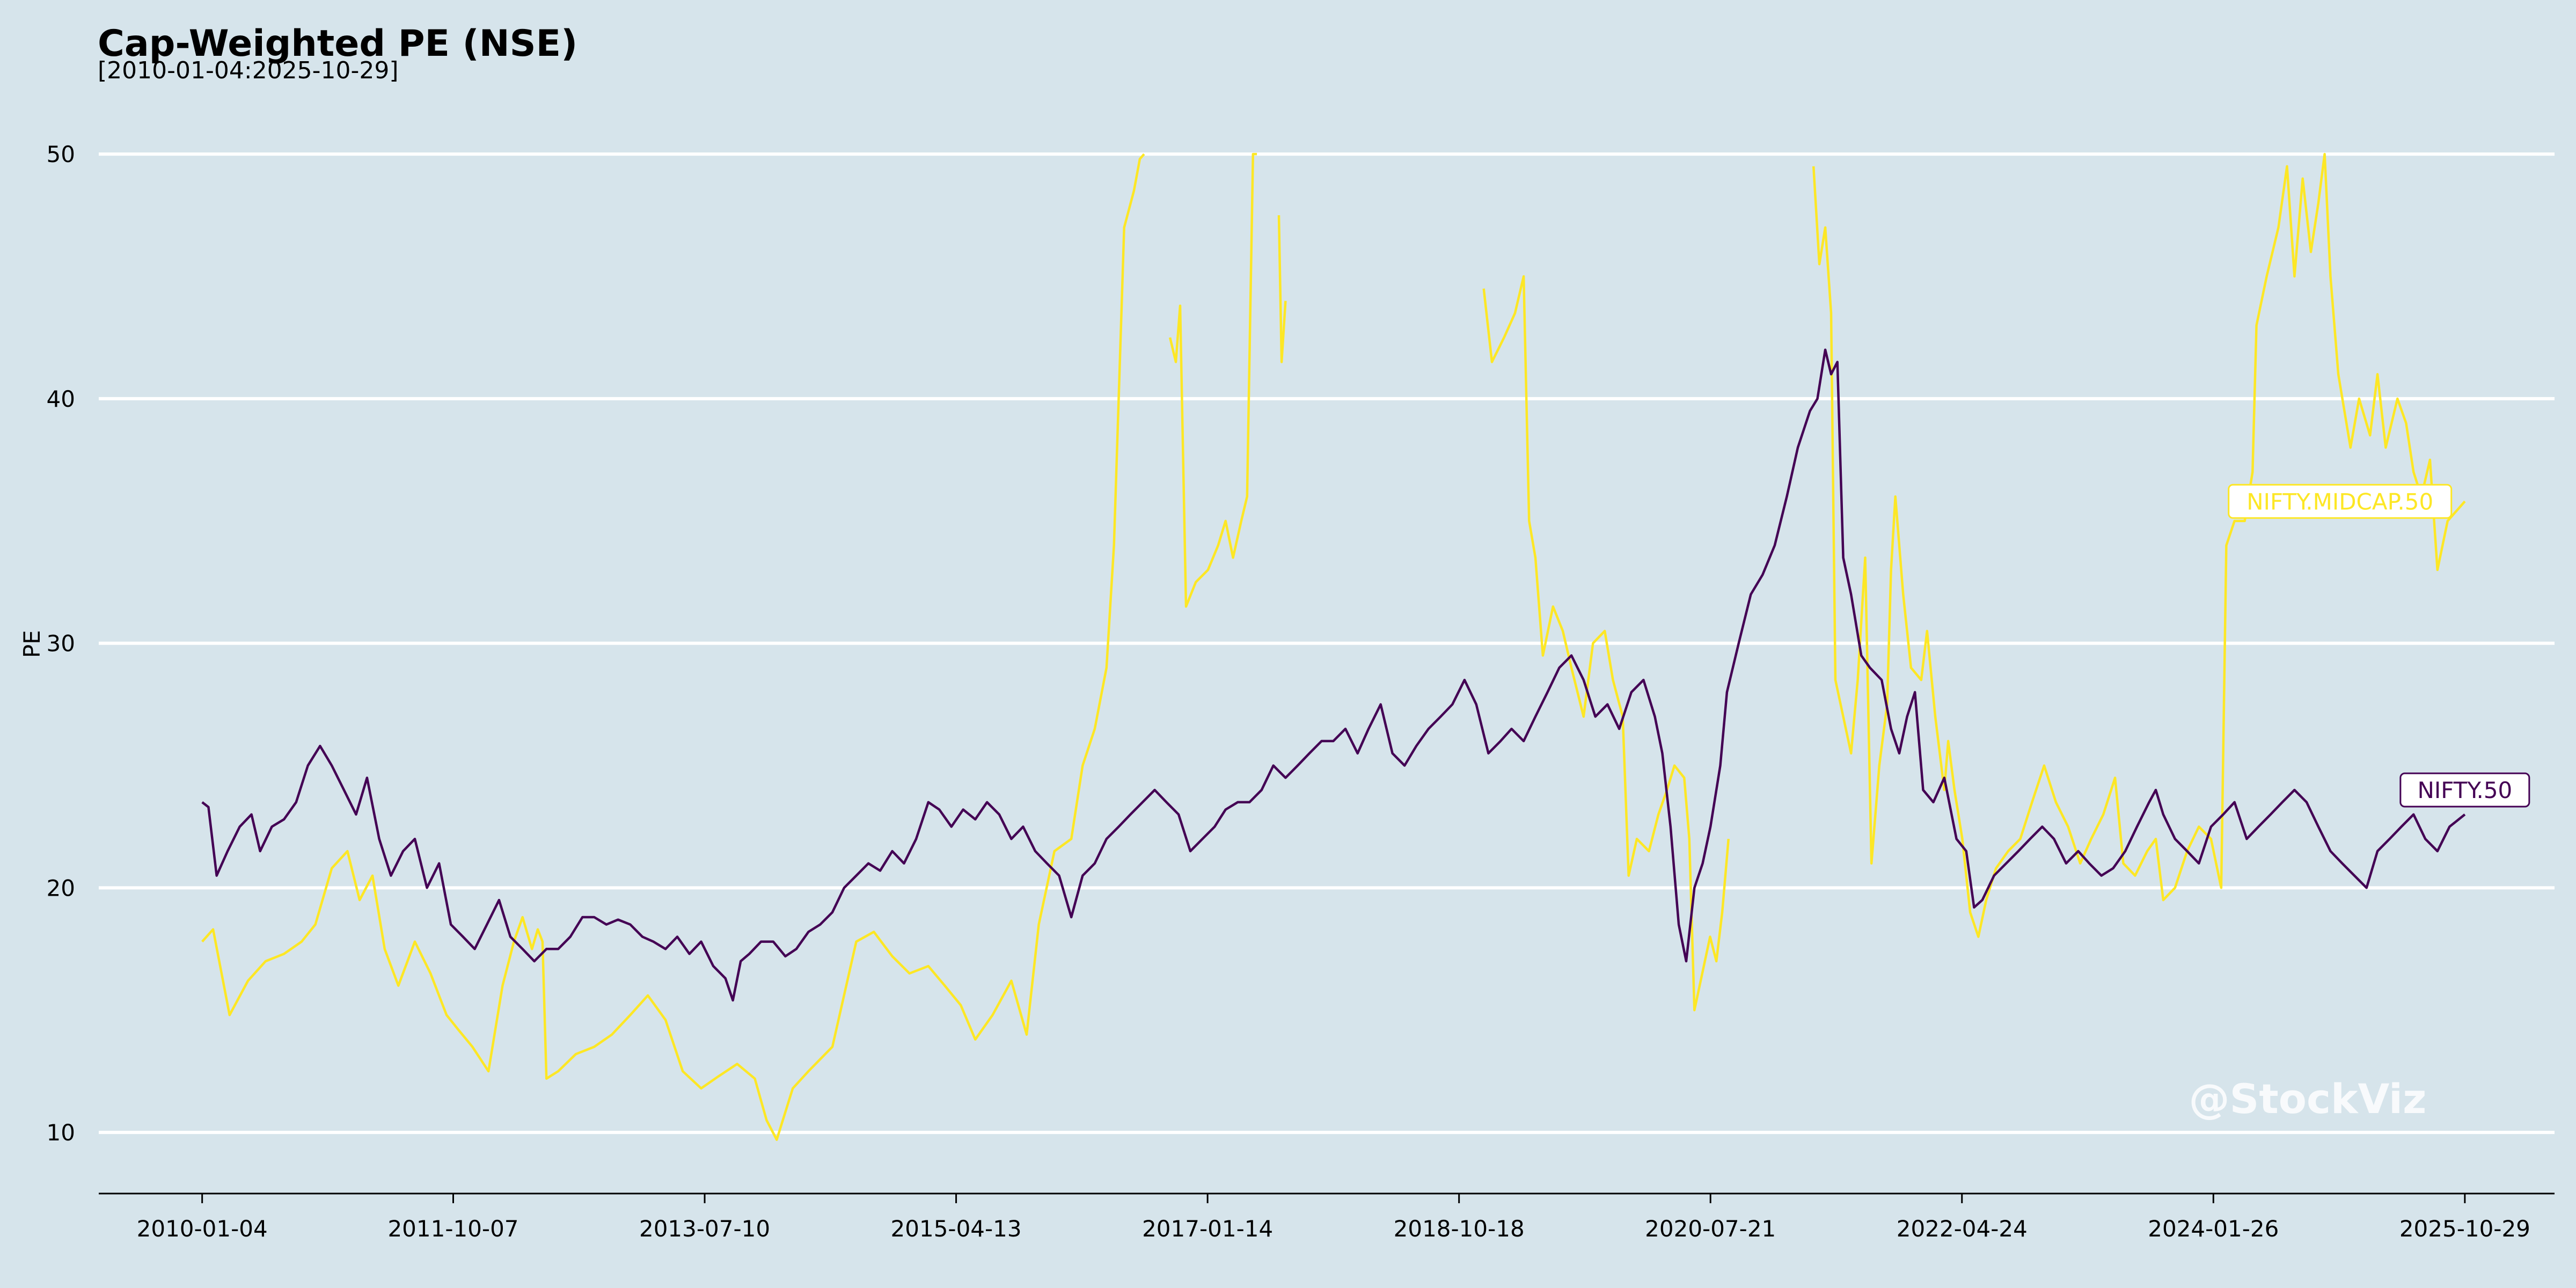 The image size is (2576, 1288). What do you see at coordinates (61, 1132) in the screenshot?
I see `y-tick-label-10: 10` at bounding box center [61, 1132].